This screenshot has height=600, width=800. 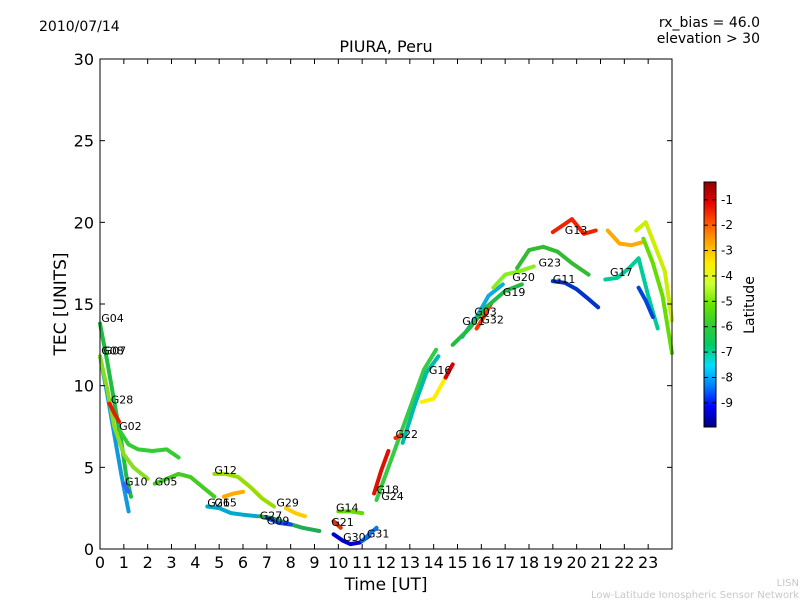 What do you see at coordinates (385, 585) in the screenshot?
I see `x-axis-label: Time [UT]` at bounding box center [385, 585].